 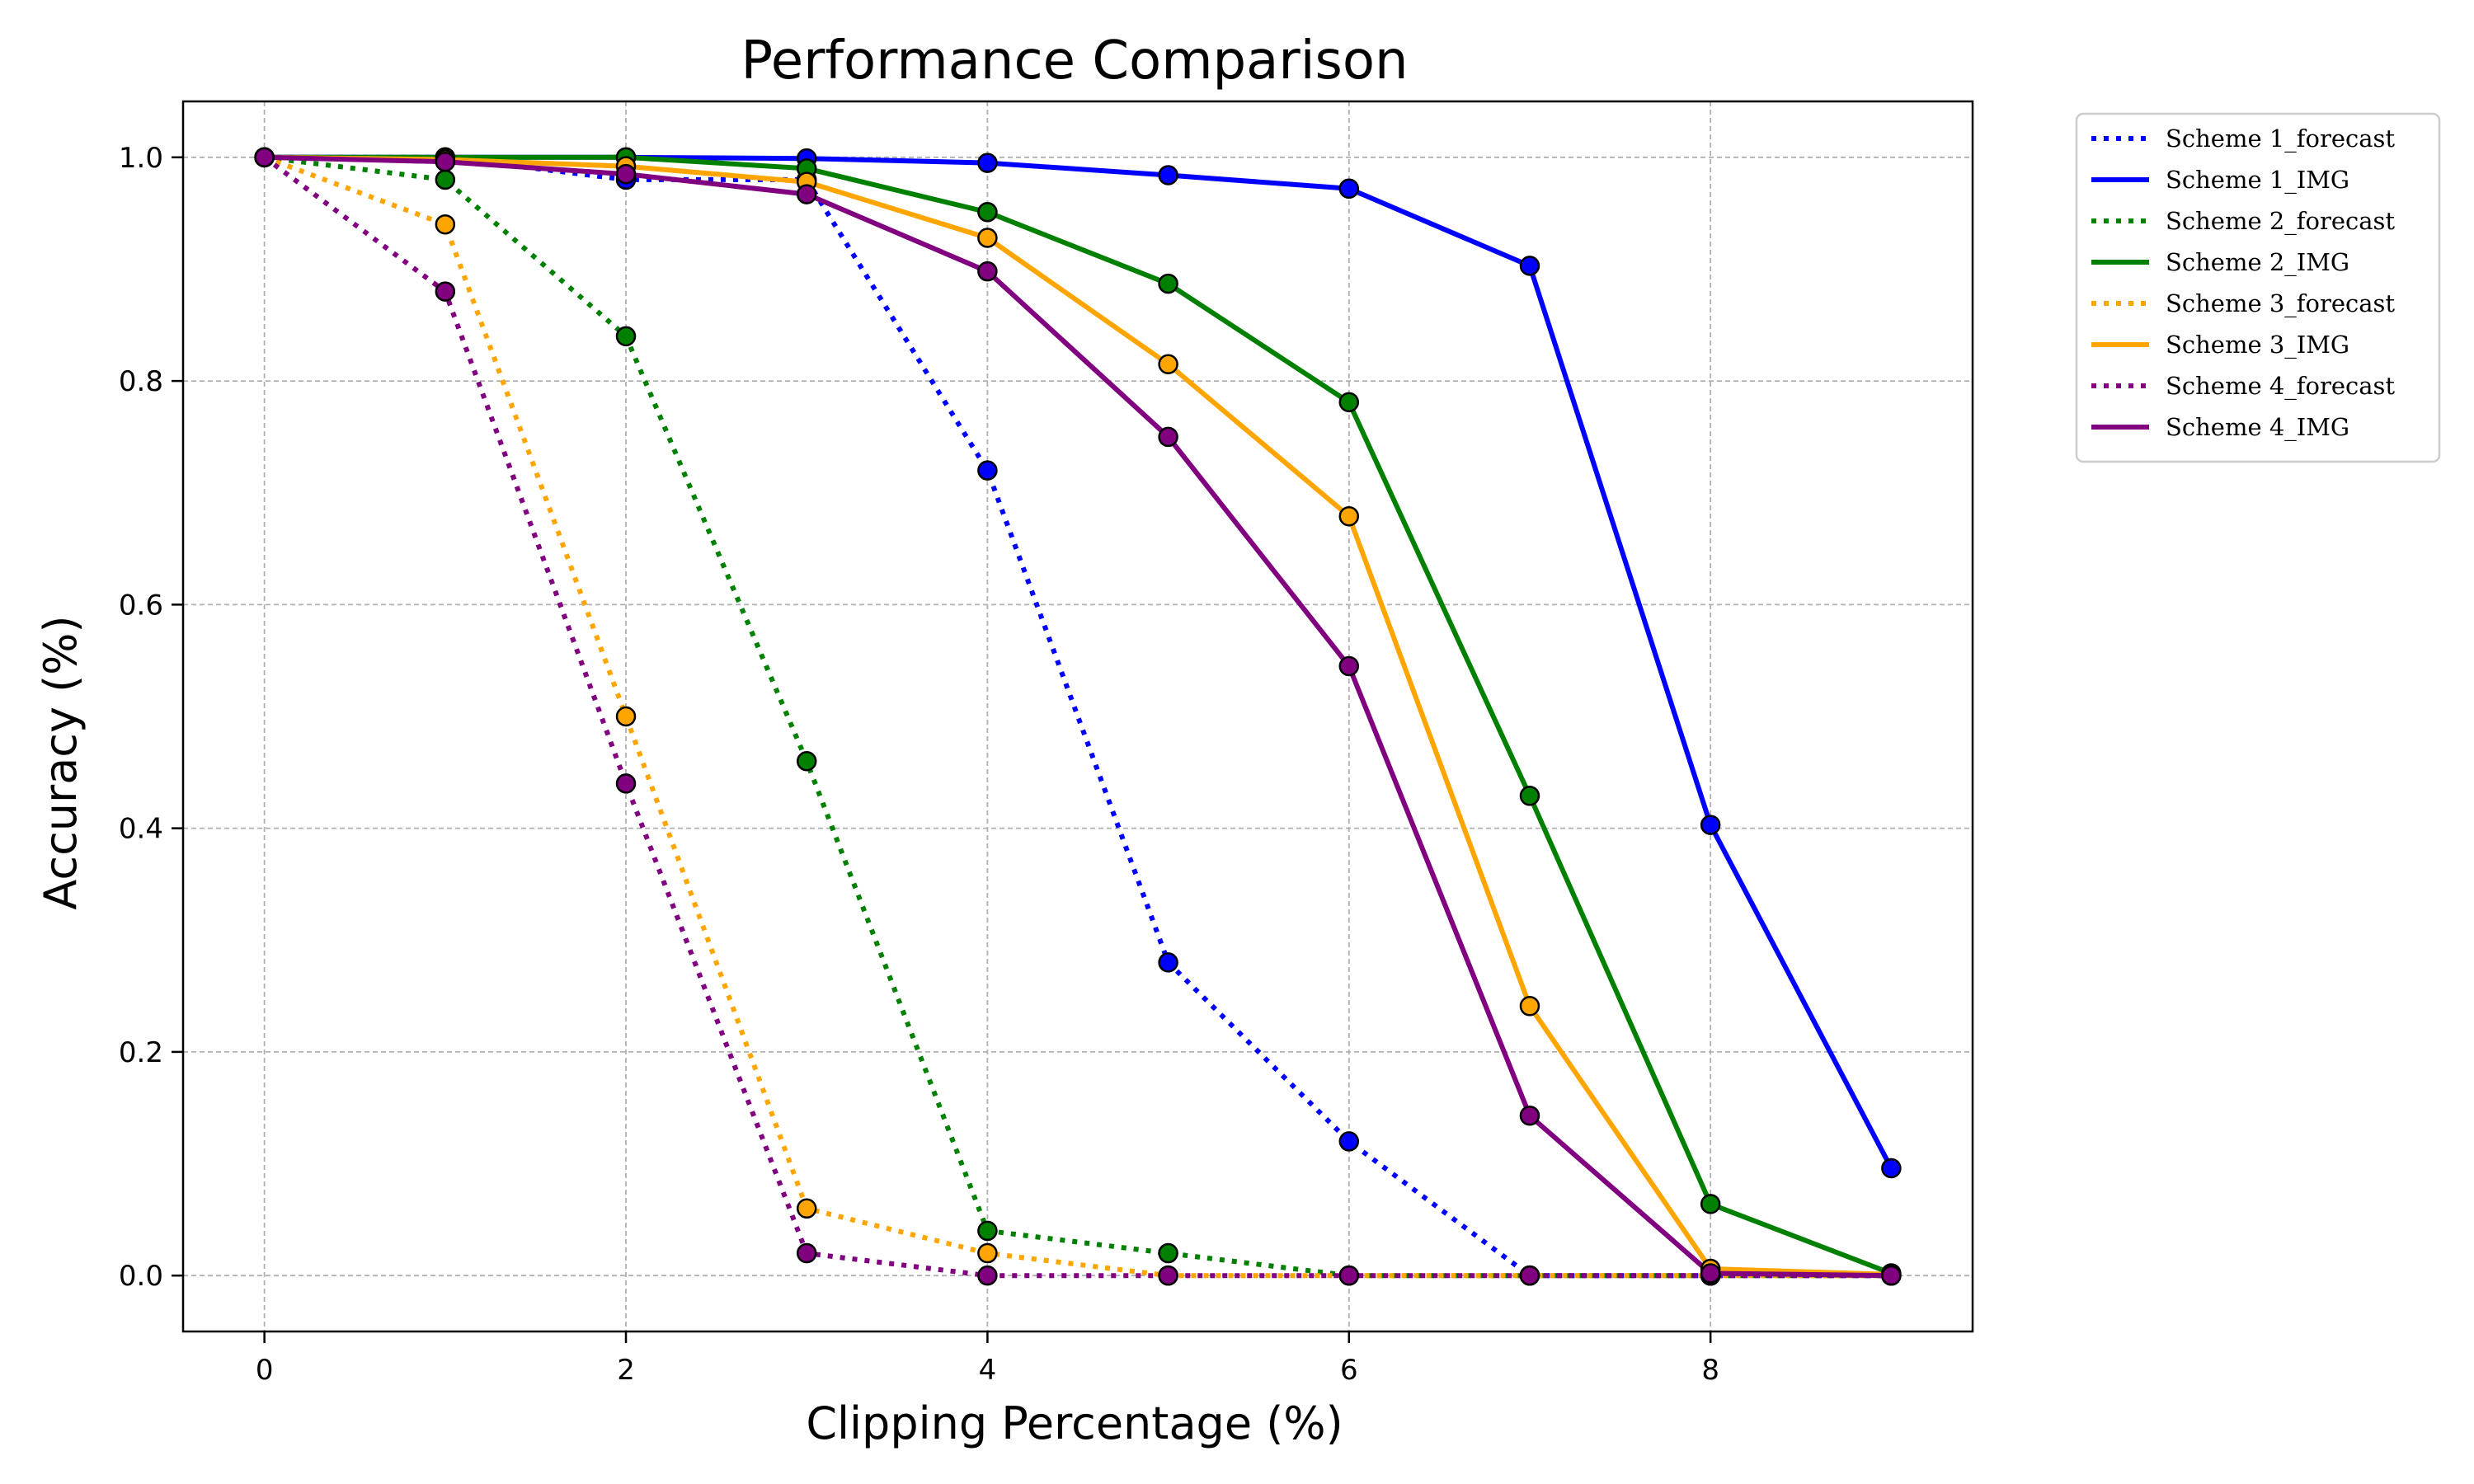 I want to click on chart-title: Performance Comparison, so click(x=1074, y=62).